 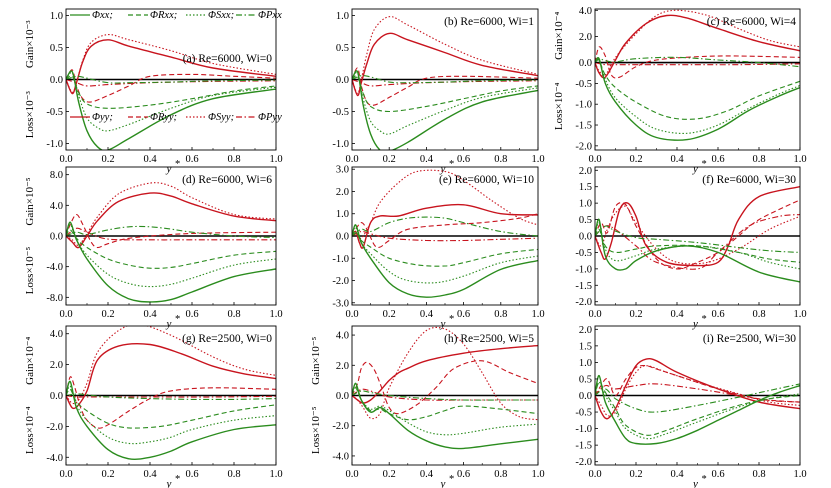 I want to click on y-label-loss: Loss×10⁻⁵, so click(x=316, y=430).